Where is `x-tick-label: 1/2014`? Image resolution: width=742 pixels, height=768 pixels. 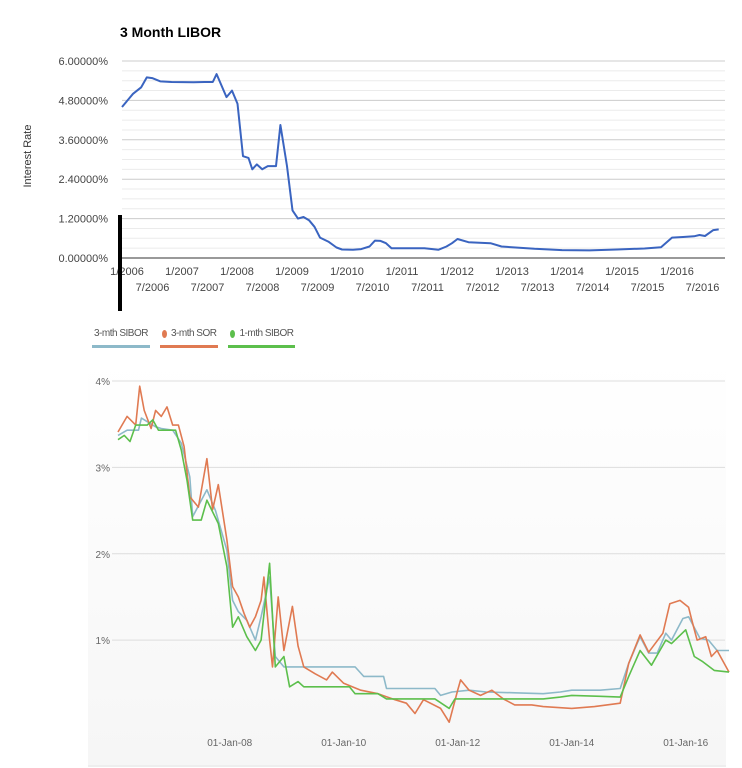 x-tick-label: 1/2014 is located at coordinates (567, 272).